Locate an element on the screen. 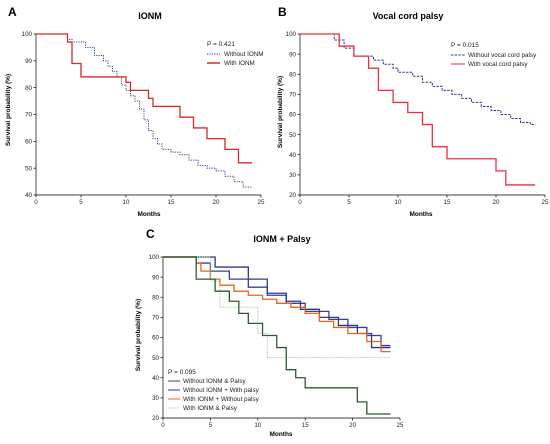  panel-a-y-tick-label: 90 is located at coordinates (28, 61).